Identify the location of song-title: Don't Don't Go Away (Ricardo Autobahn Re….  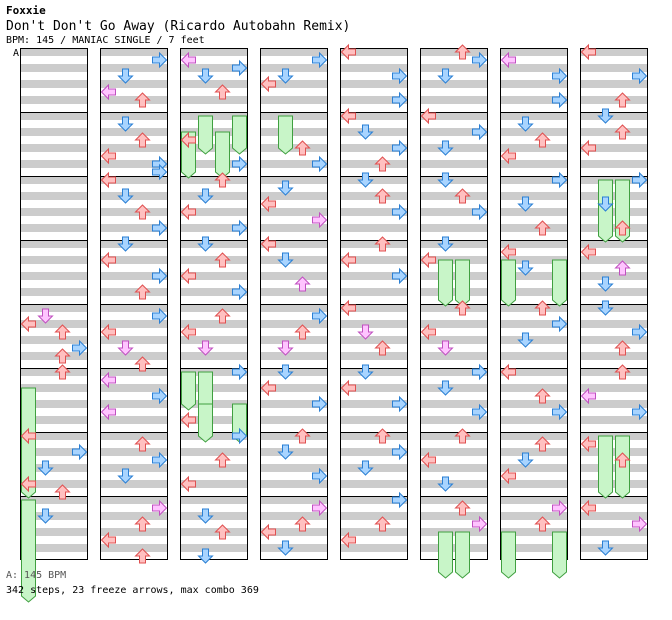
(178, 26).